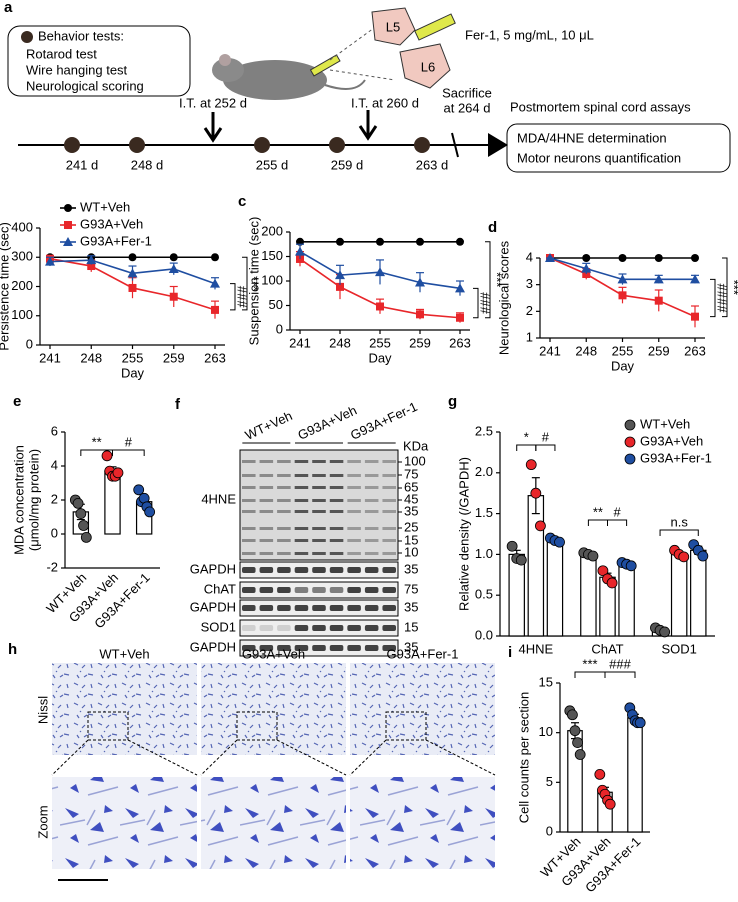 This screenshot has height=902, width=738. What do you see at coordinates (549, 781) in the screenshot?
I see `y-tick-label: 5` at bounding box center [549, 781].